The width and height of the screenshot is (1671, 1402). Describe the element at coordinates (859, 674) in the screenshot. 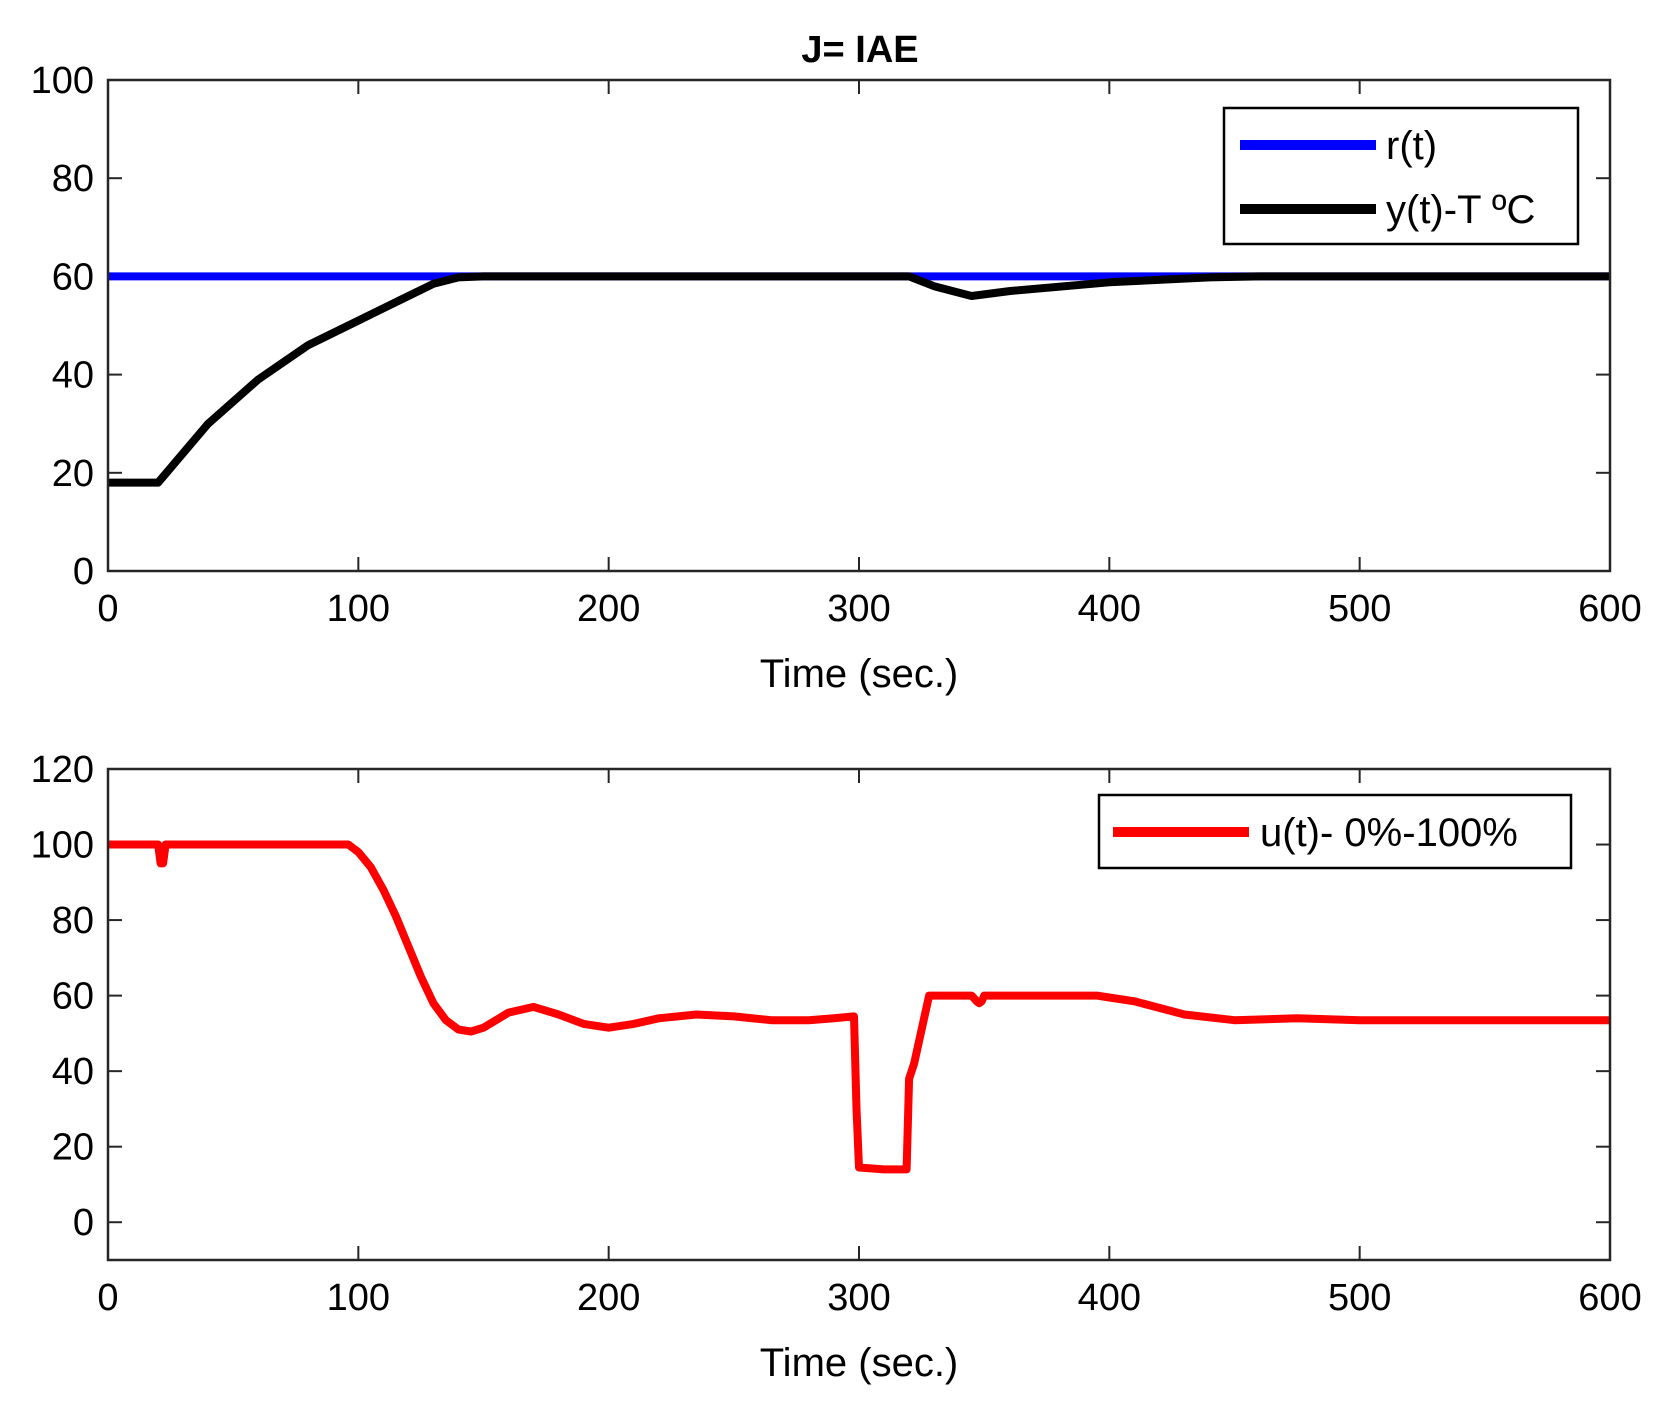

I see `x-axis-label-top: Time (sec.)` at that location.